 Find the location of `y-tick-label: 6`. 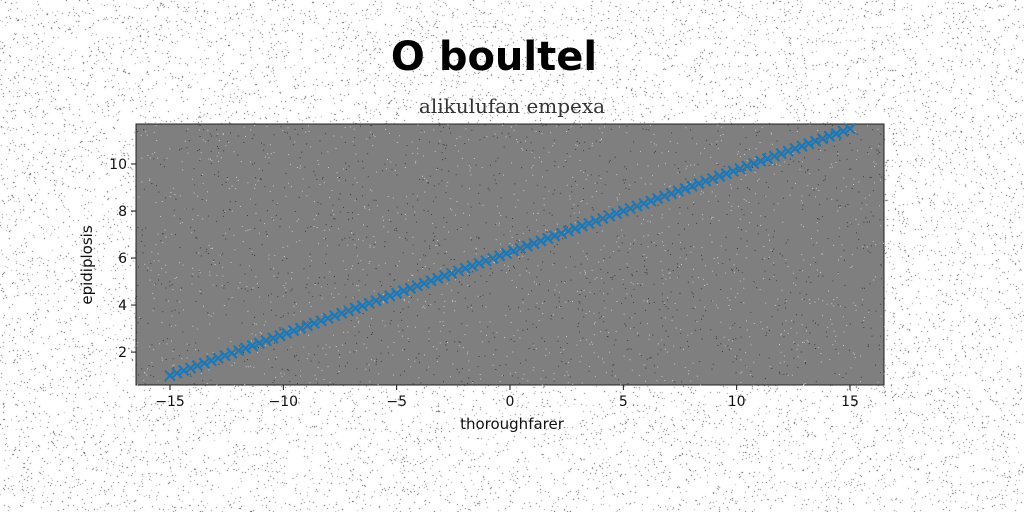

y-tick-label: 6 is located at coordinates (122, 259).